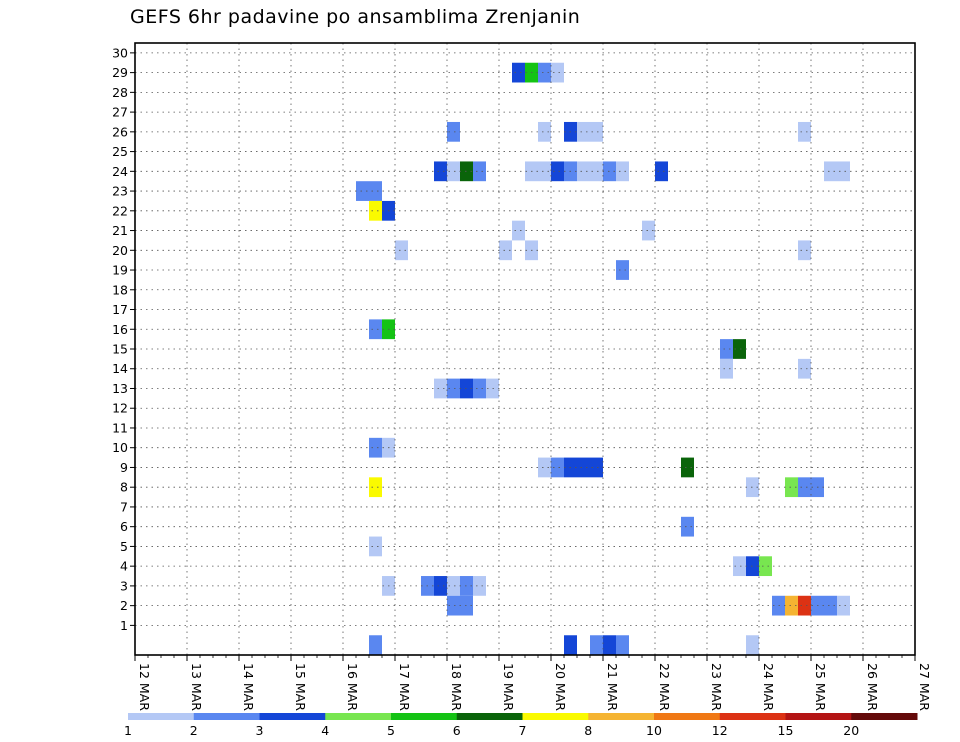 This screenshot has height=742, width=960. What do you see at coordinates (124, 526) in the screenshot?
I see `y-tick-label: 6` at bounding box center [124, 526].